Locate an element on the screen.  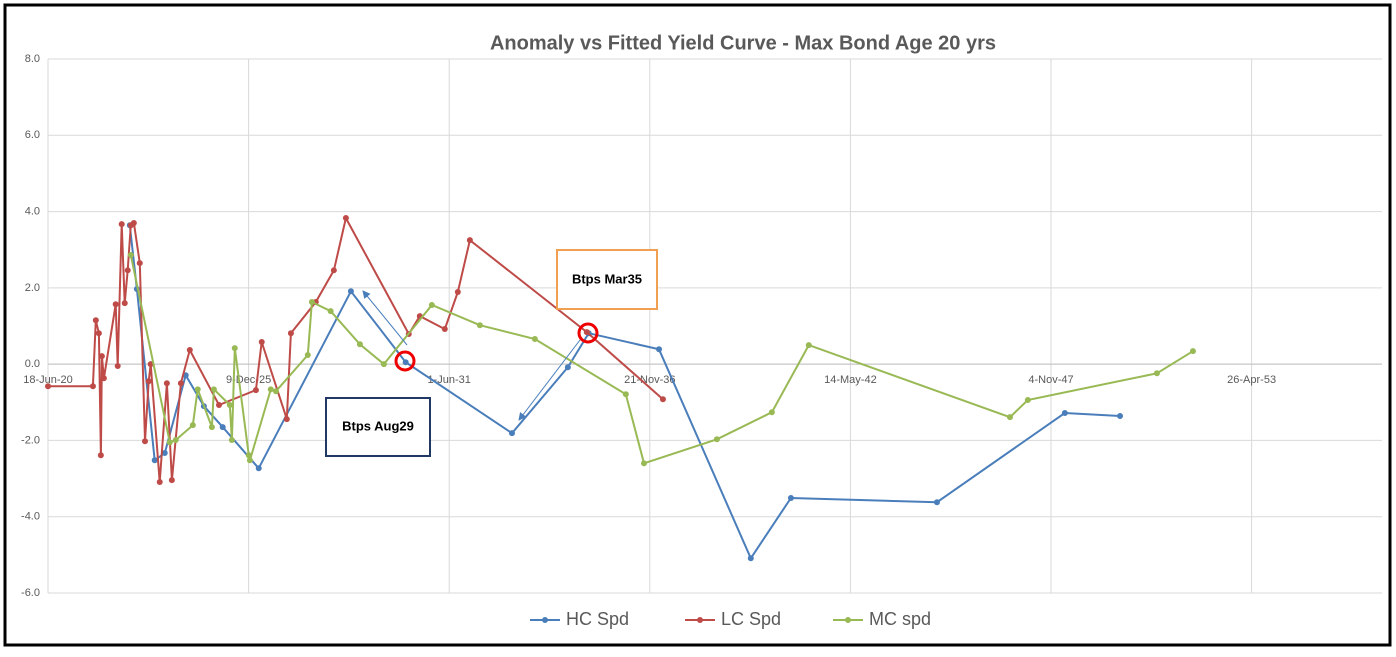
y-tick-label: 2.0 is located at coordinates (32, 288).